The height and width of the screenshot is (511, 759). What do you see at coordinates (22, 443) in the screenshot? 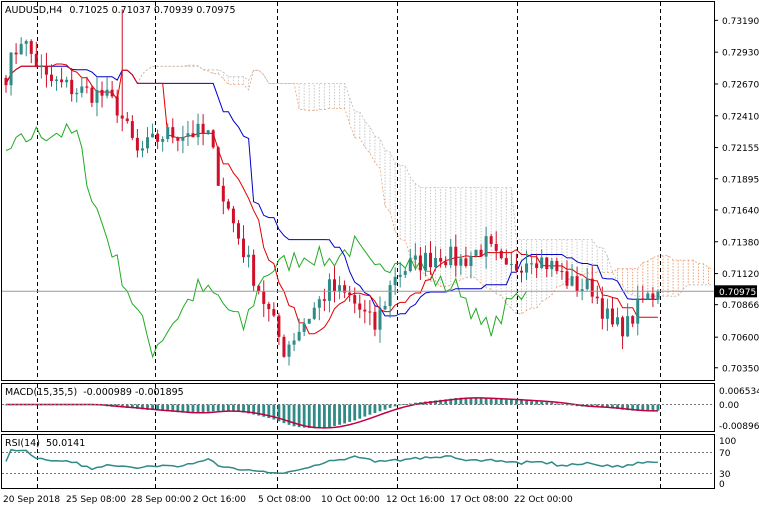
I see `rsi-indicator-name: RSI(14)` at bounding box center [22, 443].